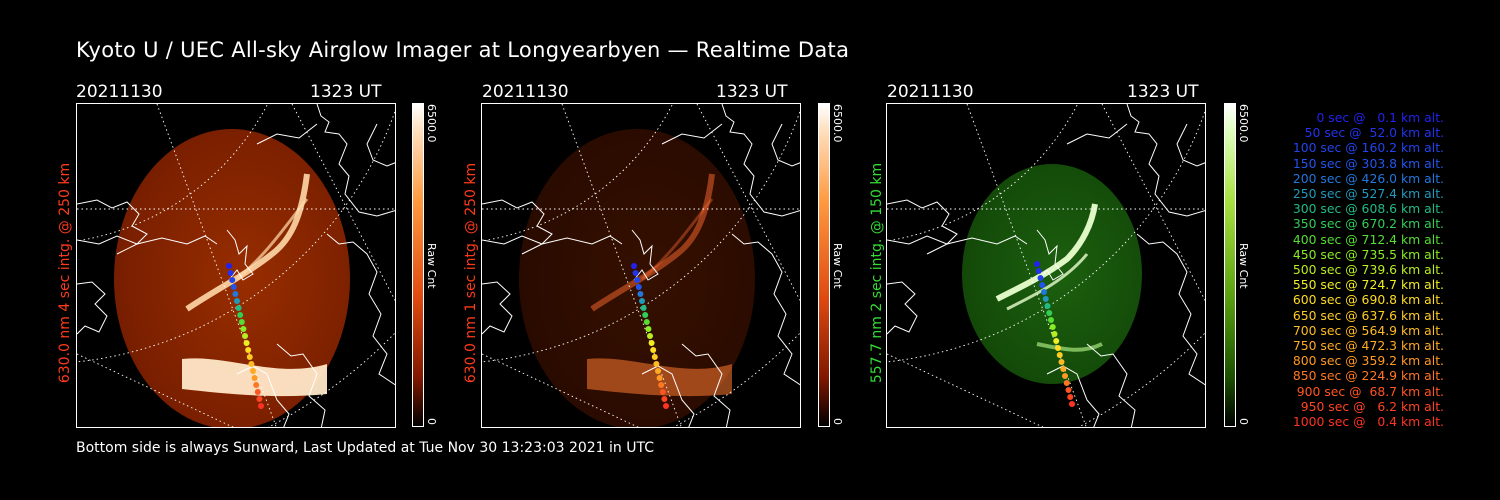 The width and height of the screenshot is (1500, 500). I want to click on legend-entry: 900 sec @ 68.7 km alt., so click(1370, 391).